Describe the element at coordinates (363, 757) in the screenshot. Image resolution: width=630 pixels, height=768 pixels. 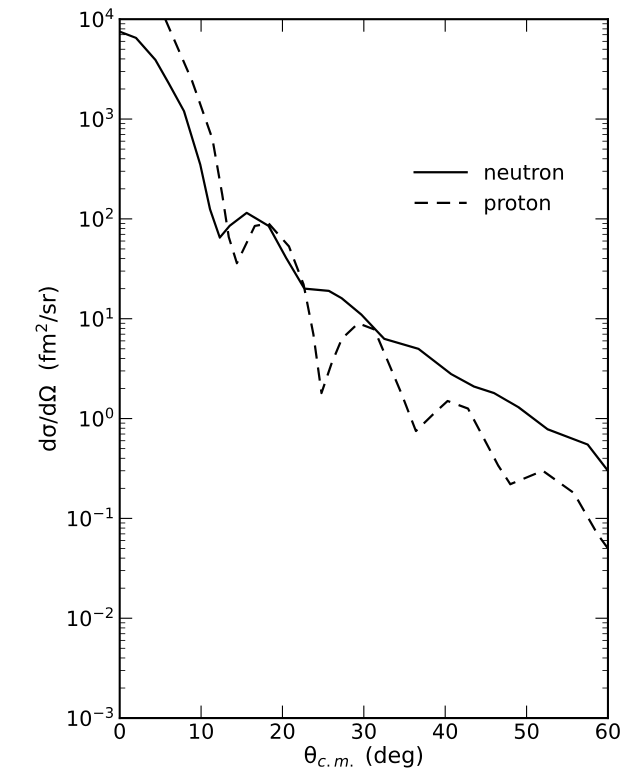
I see `x-axis-title: θ$_{c.m.}$ (deg)` at that location.